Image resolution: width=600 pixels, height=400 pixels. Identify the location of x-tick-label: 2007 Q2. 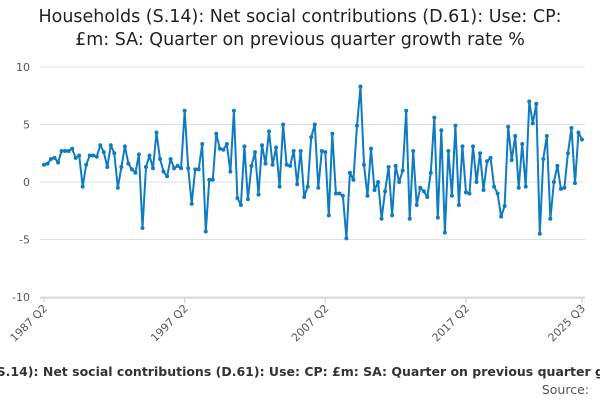
(310, 323).